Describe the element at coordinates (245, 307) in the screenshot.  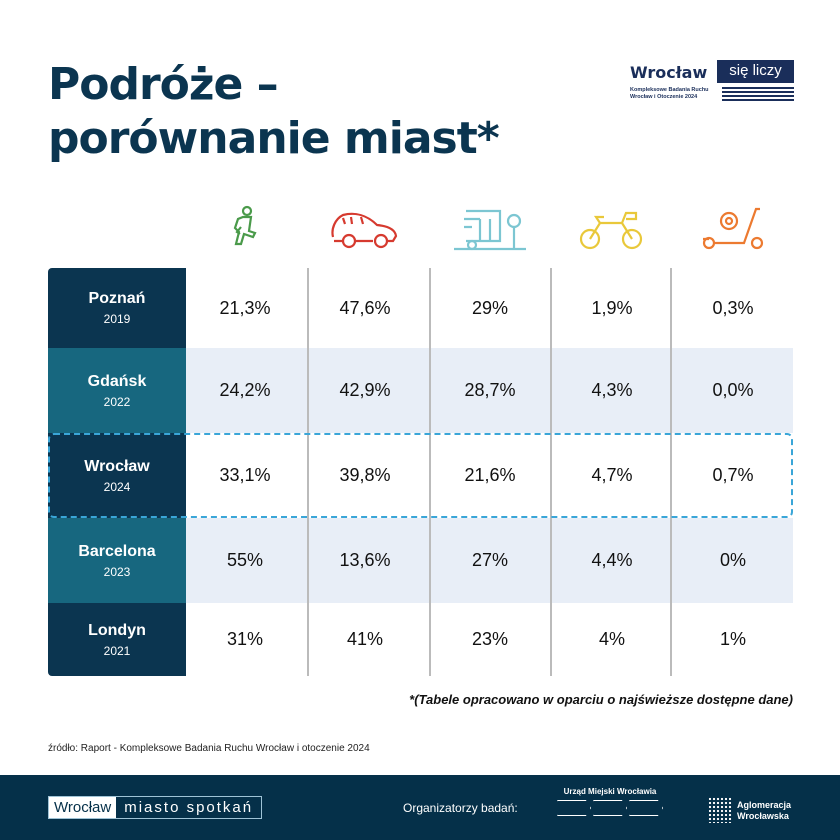
I see `share-cell: 21,3%` at that location.